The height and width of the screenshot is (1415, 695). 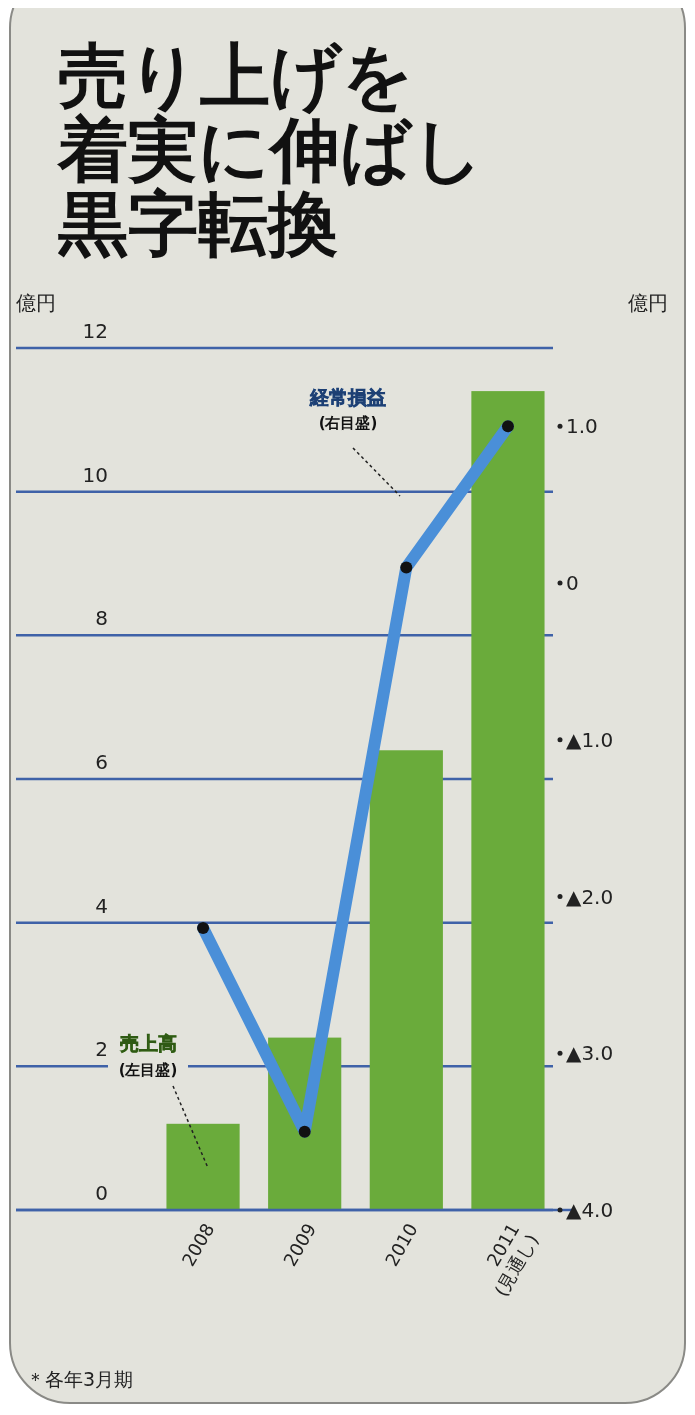 I want to click on text: 売上高, so click(x=148, y=1043).